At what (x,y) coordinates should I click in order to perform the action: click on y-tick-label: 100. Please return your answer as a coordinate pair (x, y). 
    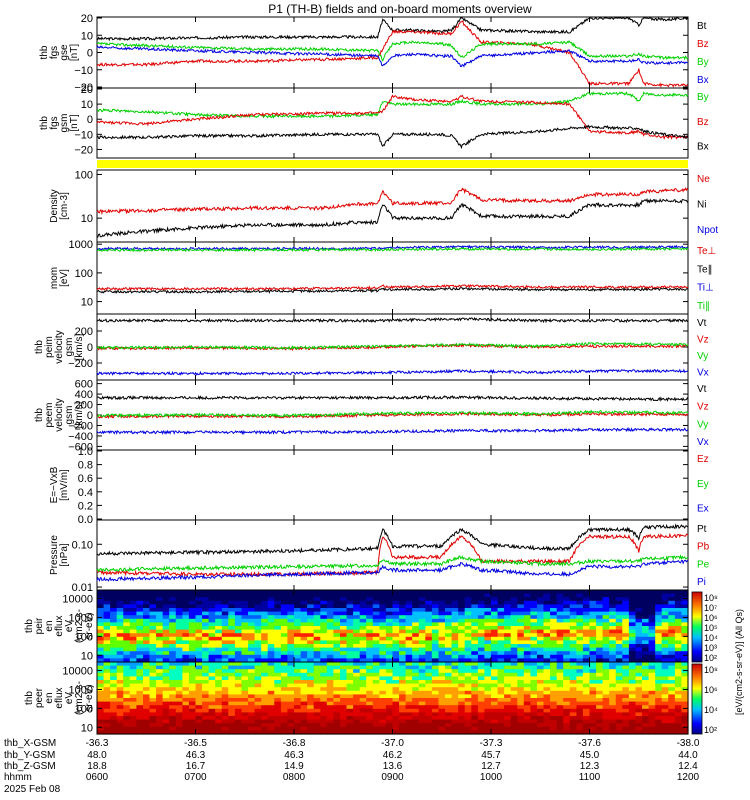
    Looking at the image, I should click on (84, 274).